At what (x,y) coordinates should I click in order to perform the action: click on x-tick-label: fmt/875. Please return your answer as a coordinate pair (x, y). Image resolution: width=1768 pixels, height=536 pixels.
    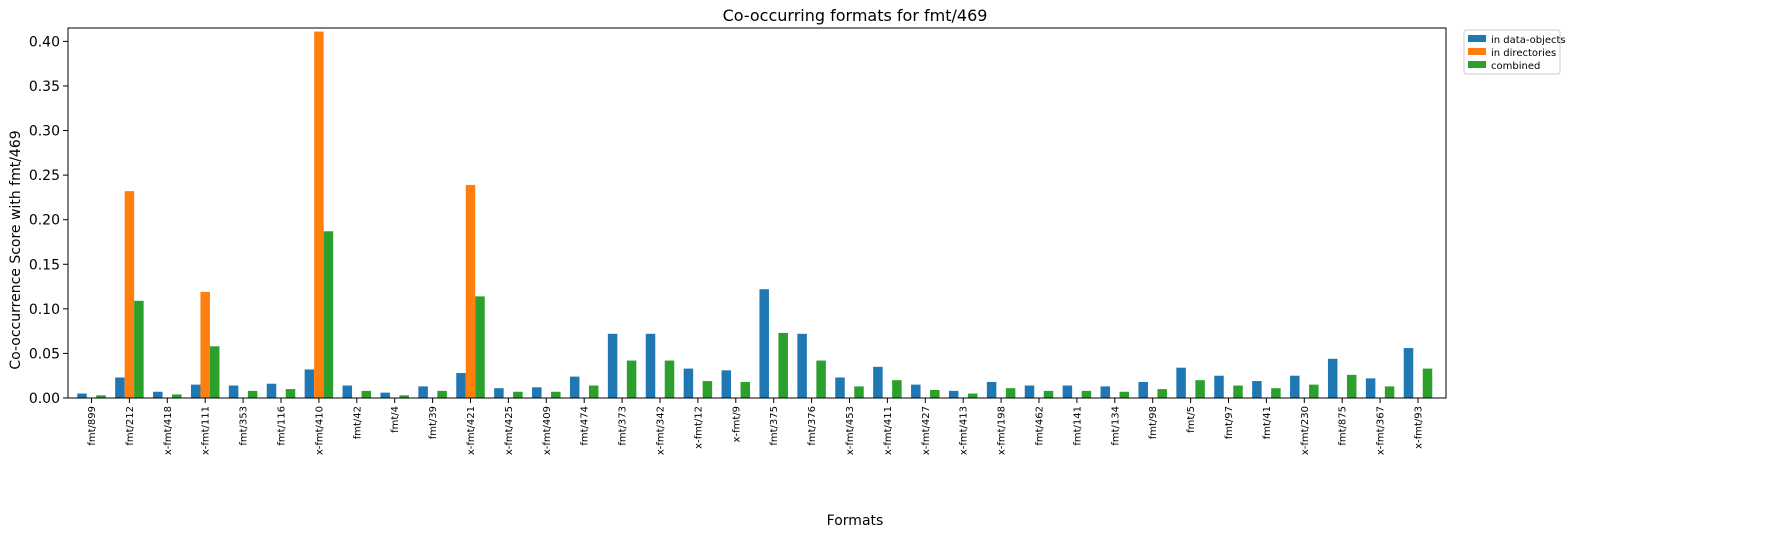
    Looking at the image, I should click on (1343, 426).